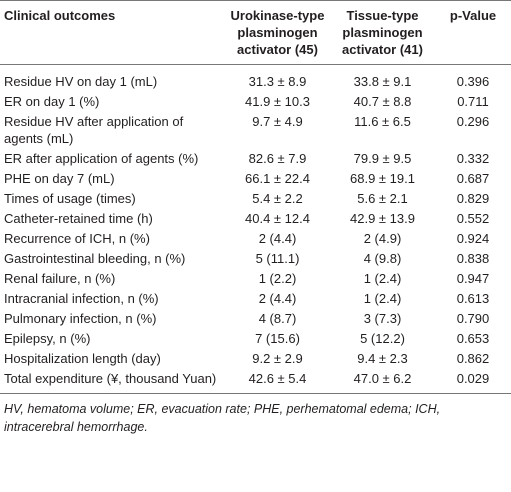 The image size is (511, 492). Describe the element at coordinates (101, 158) in the screenshot. I see `row-label: ER after application of agents (%)` at that location.